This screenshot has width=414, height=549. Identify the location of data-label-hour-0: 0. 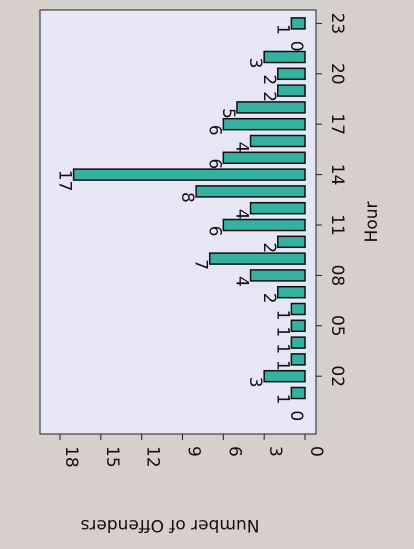
(296, 415).